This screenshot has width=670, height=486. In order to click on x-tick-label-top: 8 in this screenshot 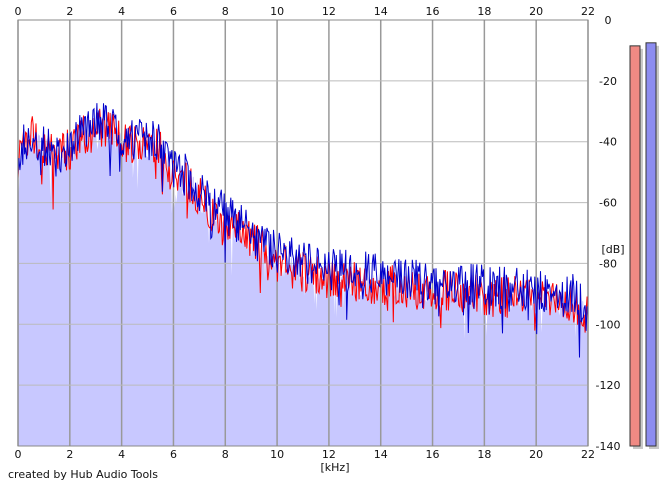, I will do `click(225, 11)`.